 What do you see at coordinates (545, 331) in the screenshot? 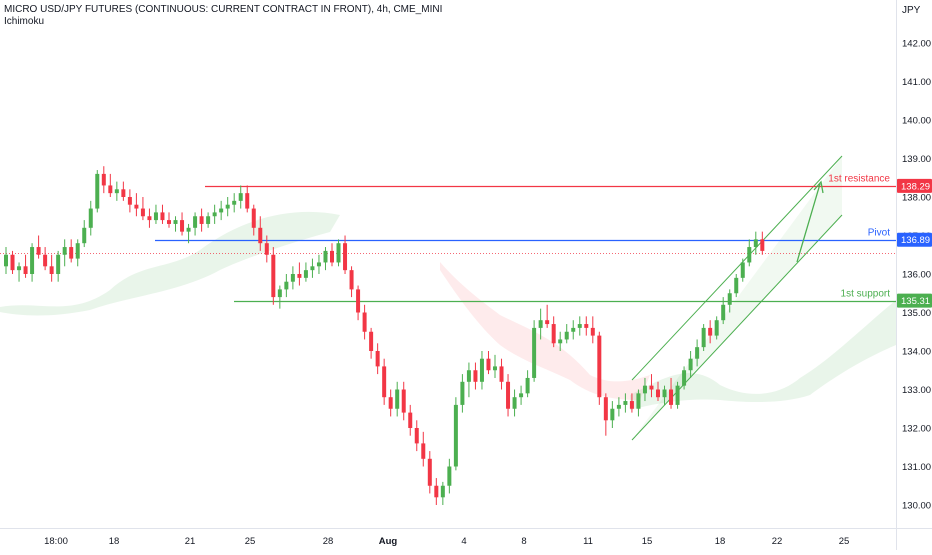
I see `cloud-bearish` at bounding box center [545, 331].